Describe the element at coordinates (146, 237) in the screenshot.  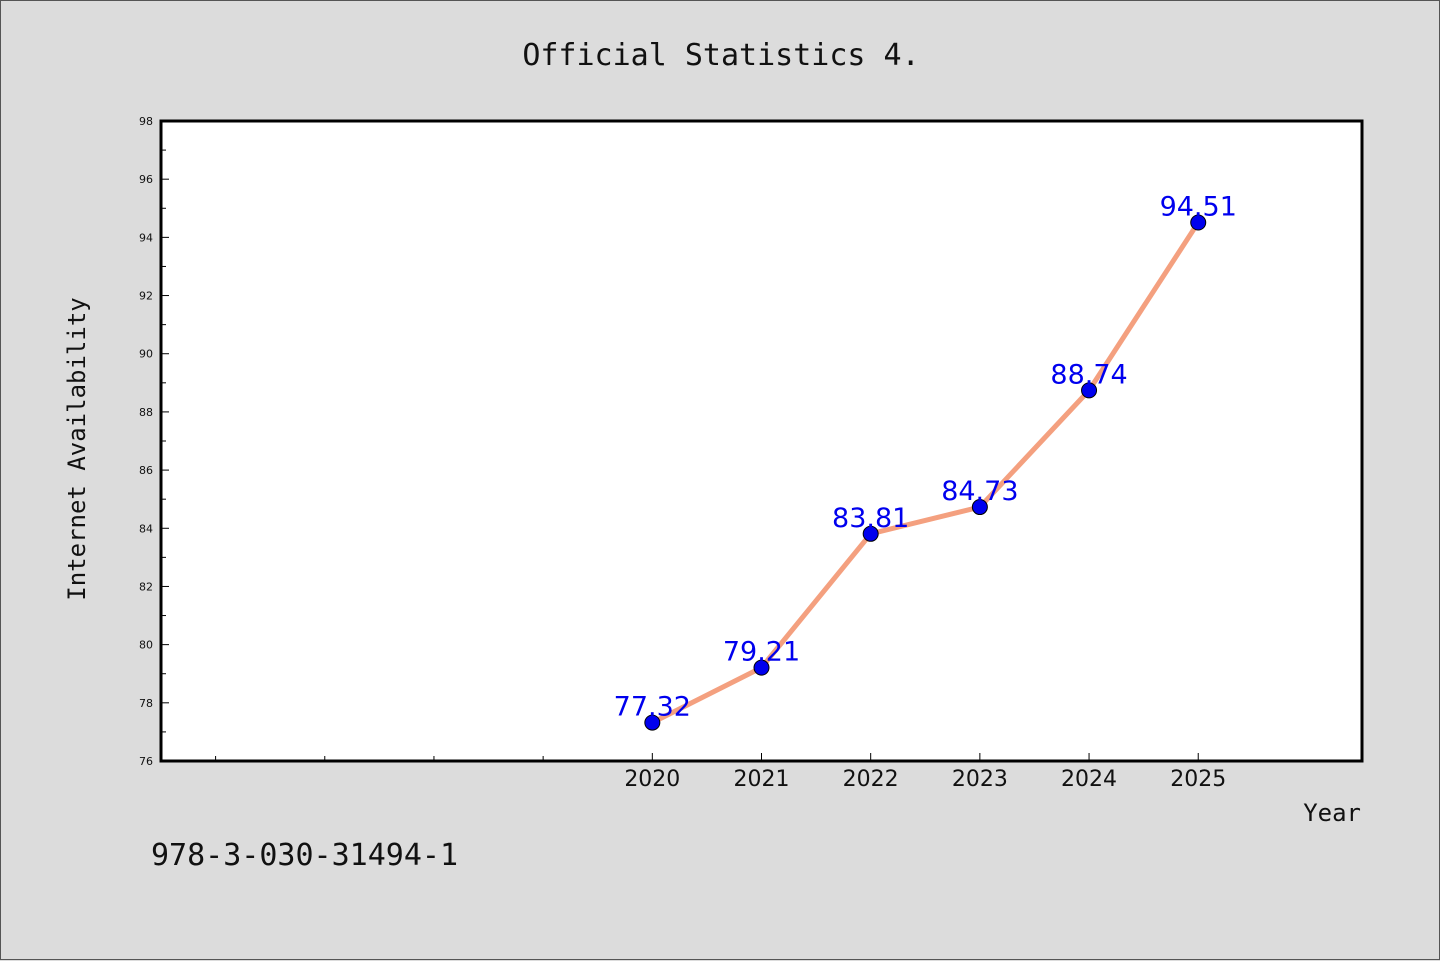
I see `y-tick-label: 94` at that location.